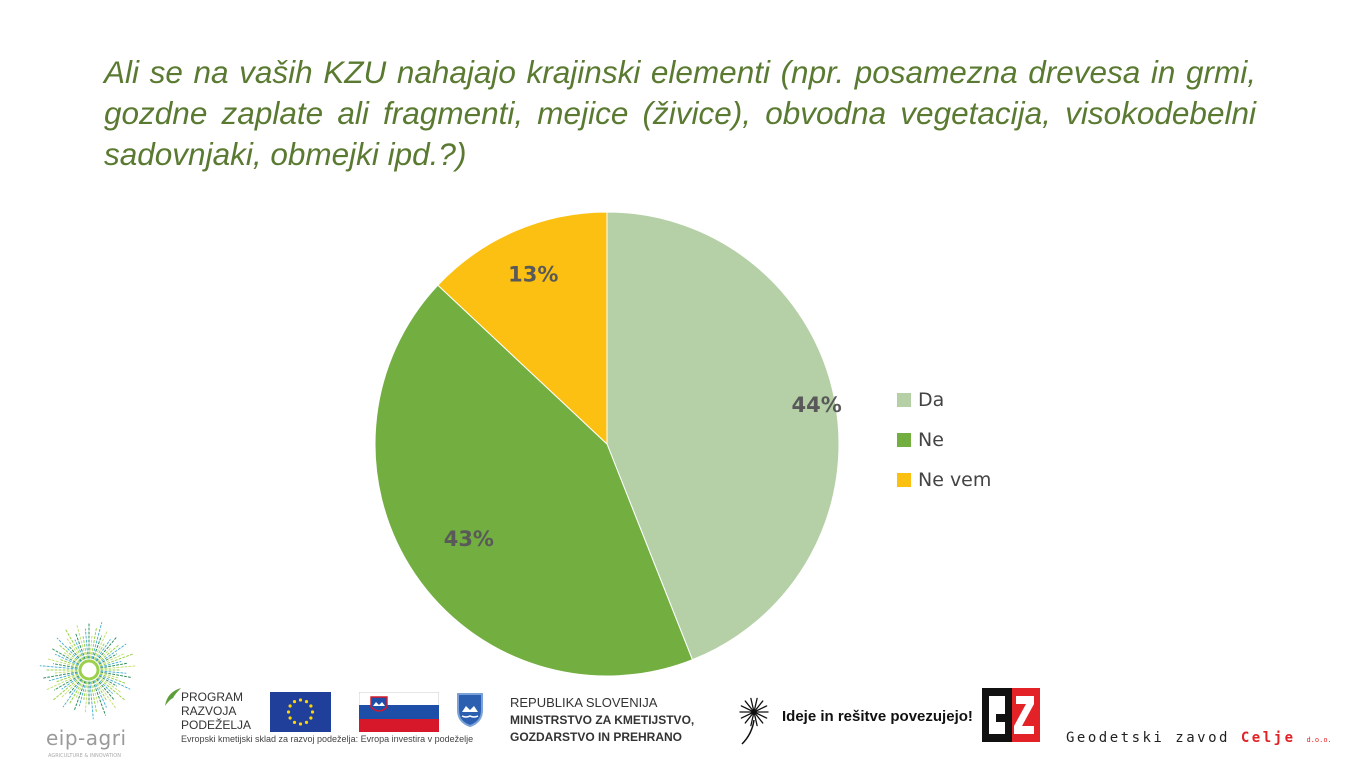 The image size is (1360, 768). What do you see at coordinates (399, 712) in the screenshot?
I see `slovenia-flag-icon` at bounding box center [399, 712].